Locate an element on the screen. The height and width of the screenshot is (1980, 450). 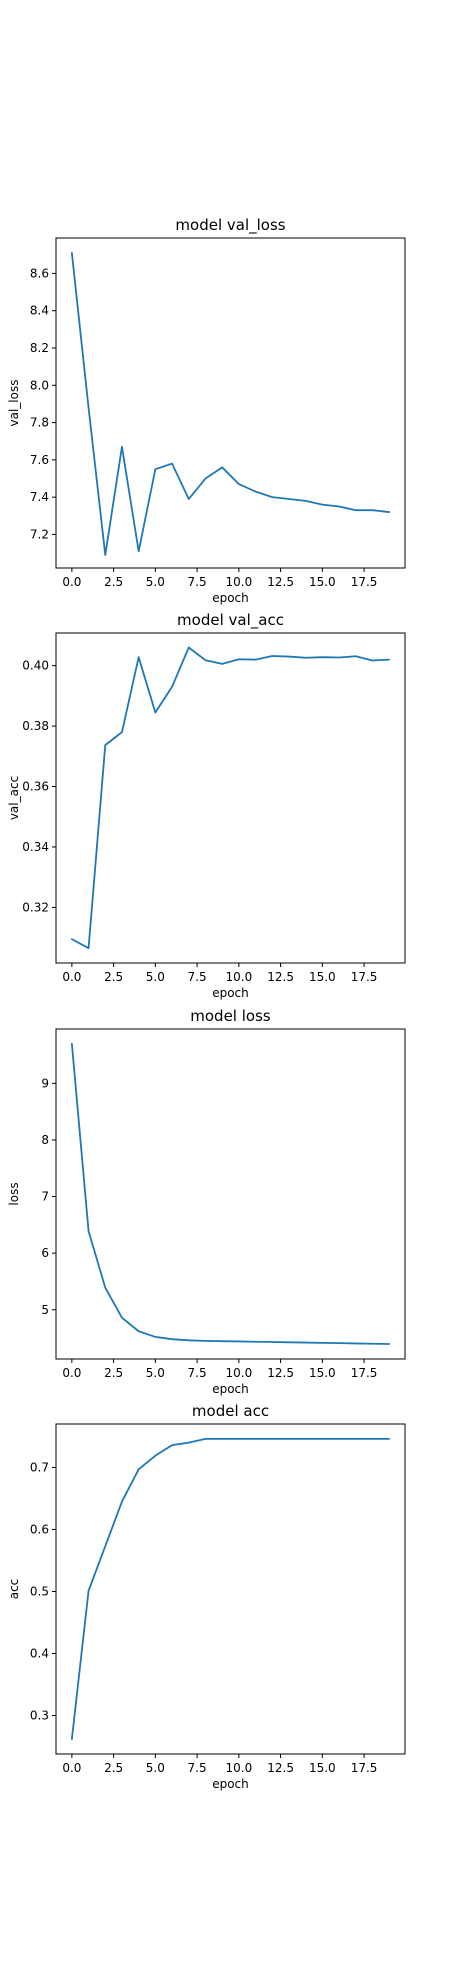
y-tick-label: 0.34 is located at coordinates (35, 847).